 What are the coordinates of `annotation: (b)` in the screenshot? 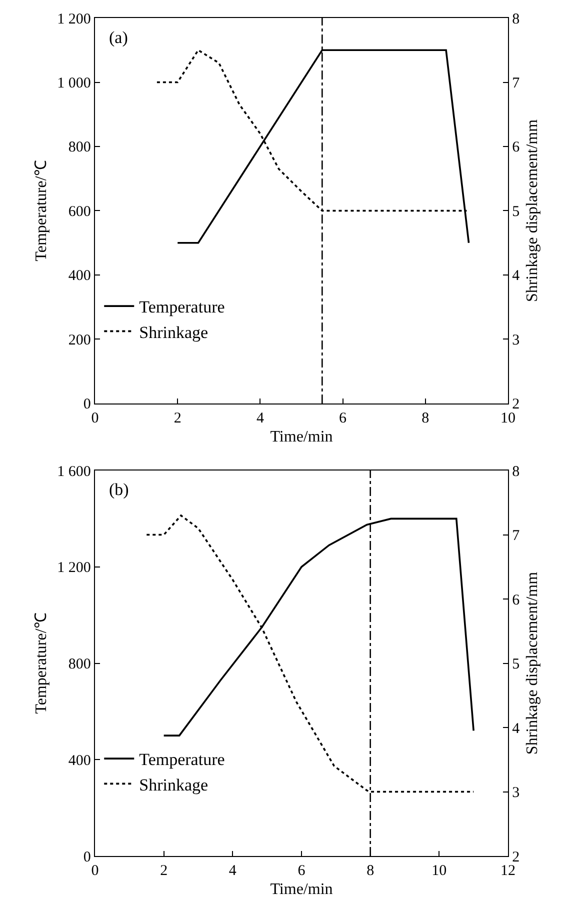 It's located at (119, 489).